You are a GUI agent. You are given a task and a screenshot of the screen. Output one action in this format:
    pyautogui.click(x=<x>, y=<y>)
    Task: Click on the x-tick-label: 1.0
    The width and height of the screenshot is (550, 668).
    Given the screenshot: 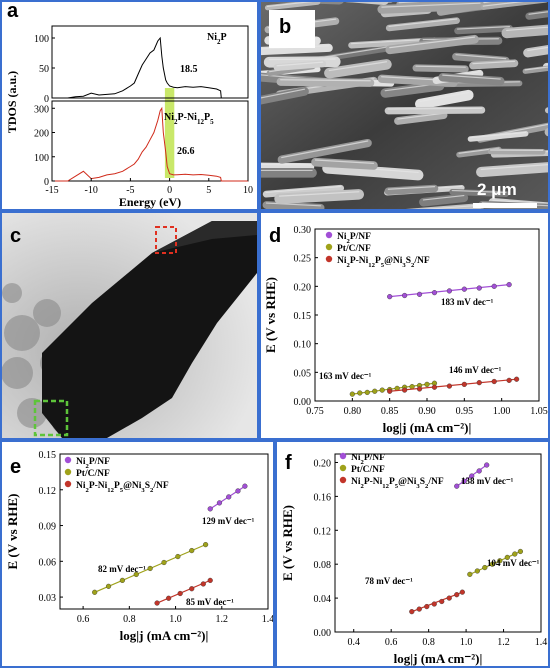 What is the action you would take?
    pyautogui.click(x=175, y=619)
    